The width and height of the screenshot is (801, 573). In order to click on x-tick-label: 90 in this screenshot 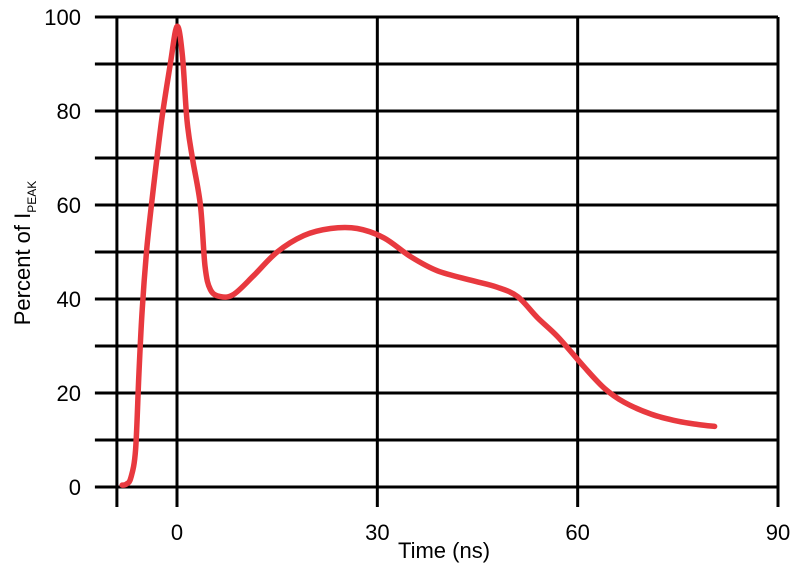, I will do `click(778, 532)`.